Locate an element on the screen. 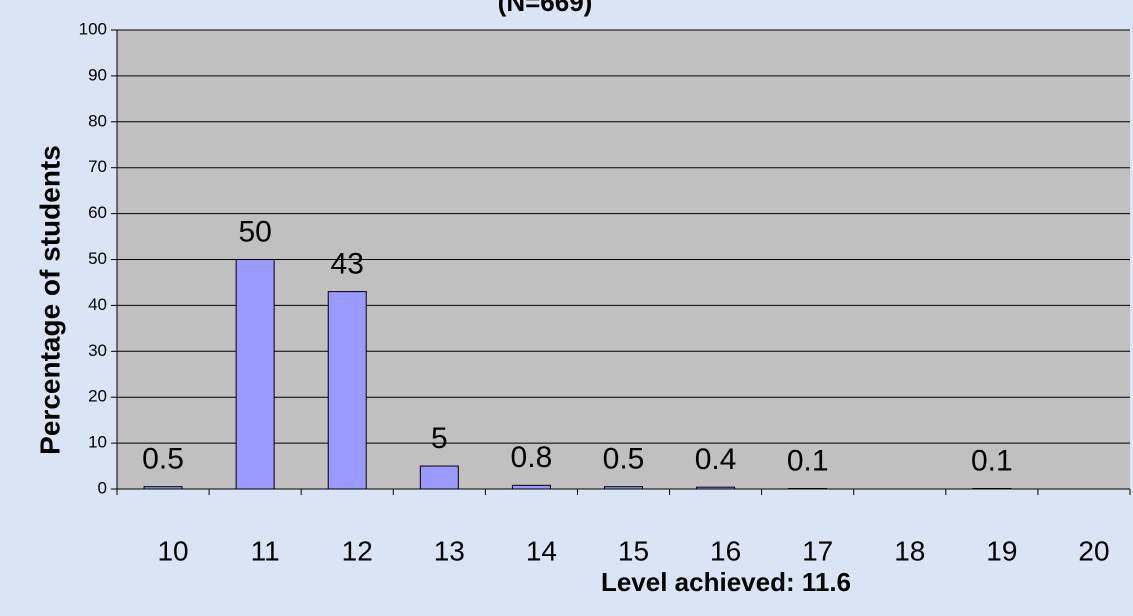 The image size is (1133, 616). x-tick-label: 14 is located at coordinates (541, 550).